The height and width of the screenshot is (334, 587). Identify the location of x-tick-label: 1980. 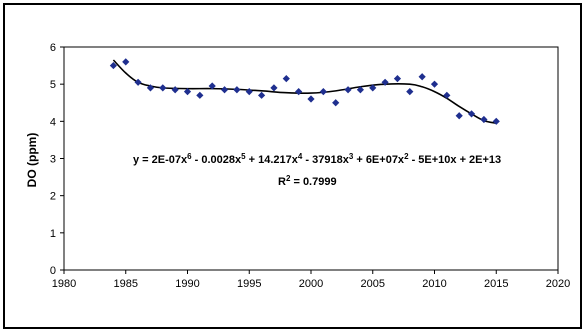
(64, 284).